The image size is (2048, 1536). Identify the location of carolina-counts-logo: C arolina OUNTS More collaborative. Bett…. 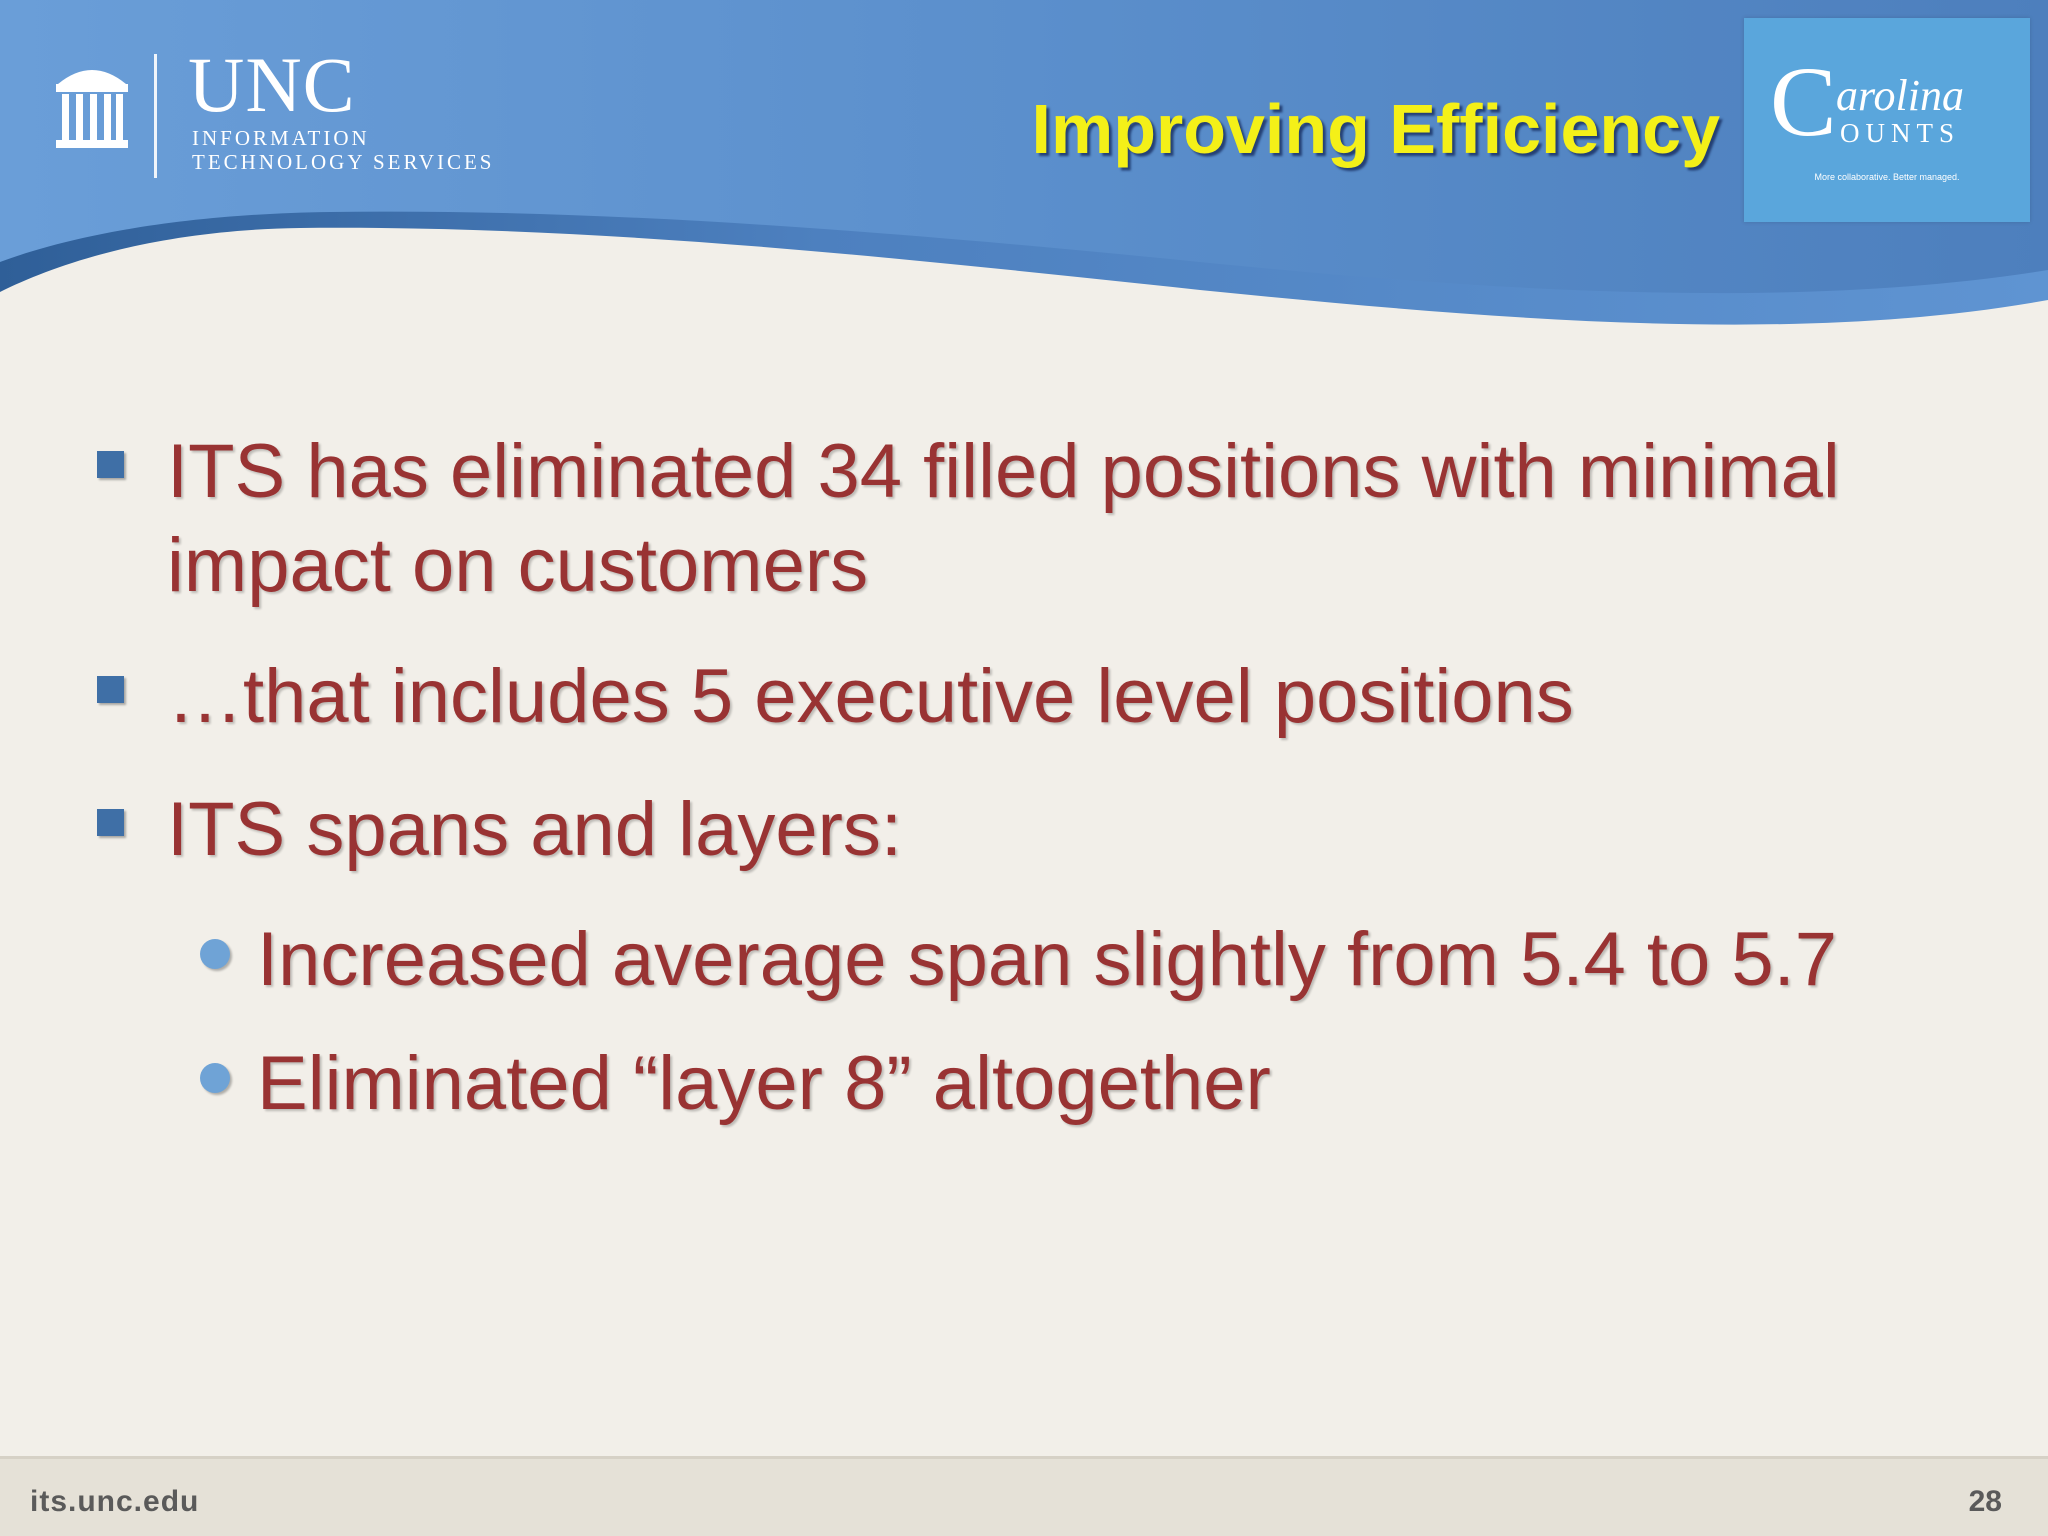
(1887, 120).